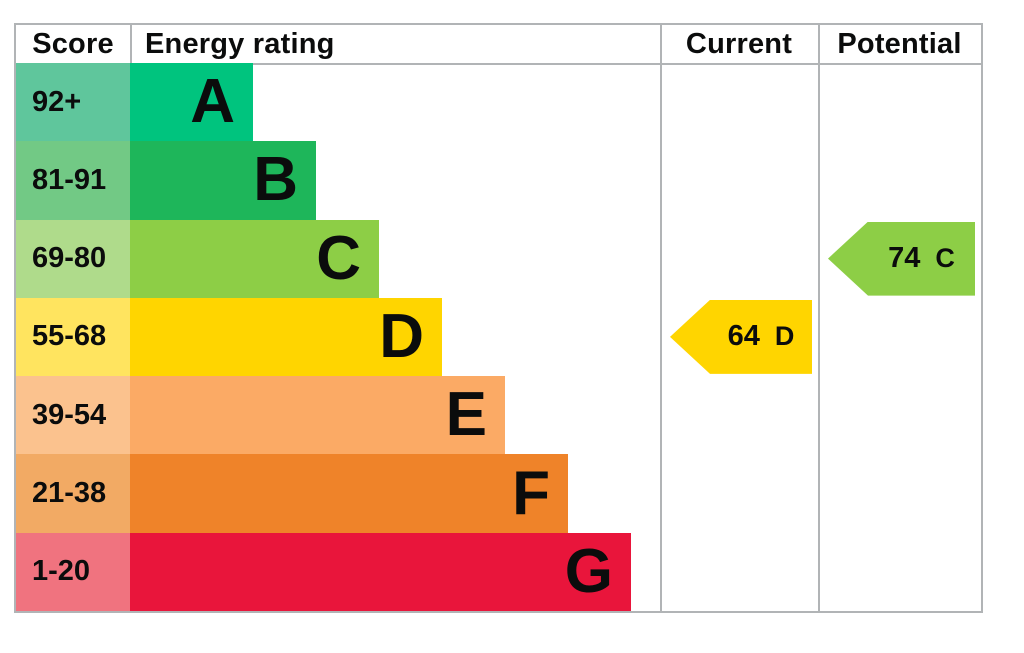 The image size is (1024, 653). Describe the element at coordinates (73, 571) in the screenshot. I see `score-range-cell: 1-20` at that location.